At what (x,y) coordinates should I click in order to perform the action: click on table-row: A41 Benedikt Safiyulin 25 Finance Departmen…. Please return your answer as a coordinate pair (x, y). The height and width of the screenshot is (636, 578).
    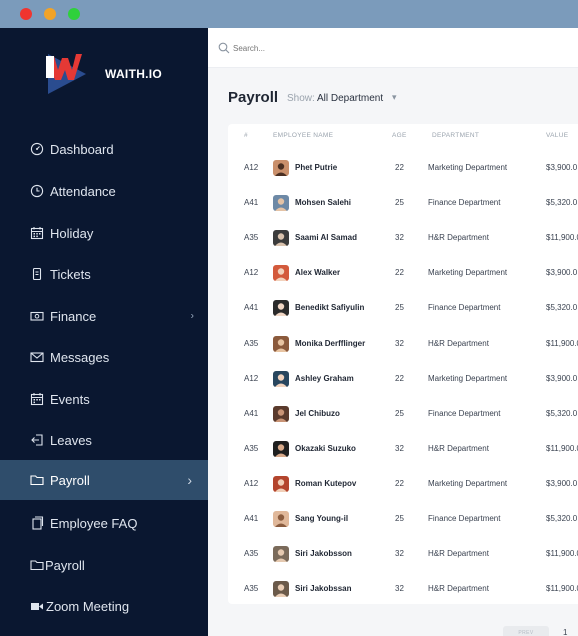
    Looking at the image, I should click on (403, 307).